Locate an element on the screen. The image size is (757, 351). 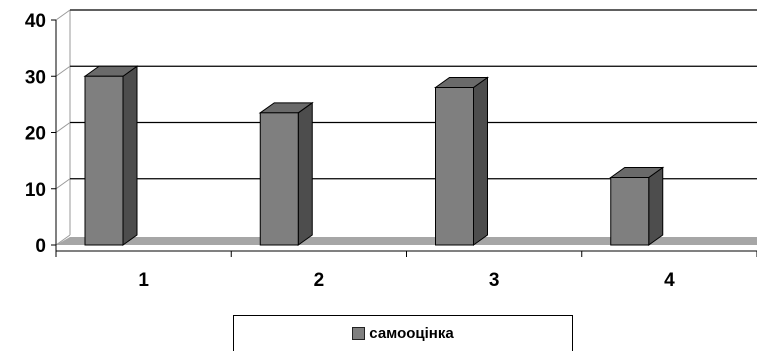
y-tick-label: 10 is located at coordinates (35, 190).